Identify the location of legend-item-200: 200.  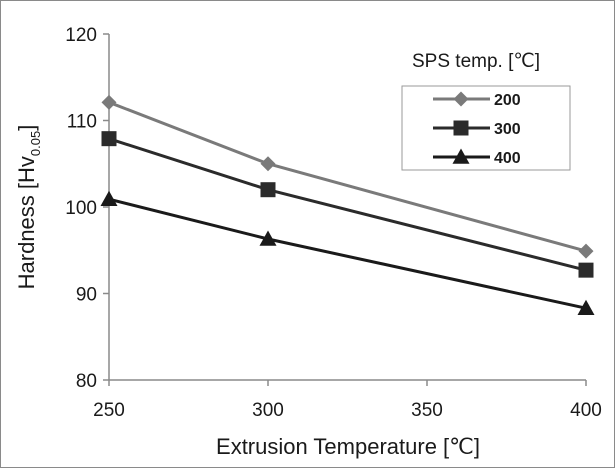
(477, 100).